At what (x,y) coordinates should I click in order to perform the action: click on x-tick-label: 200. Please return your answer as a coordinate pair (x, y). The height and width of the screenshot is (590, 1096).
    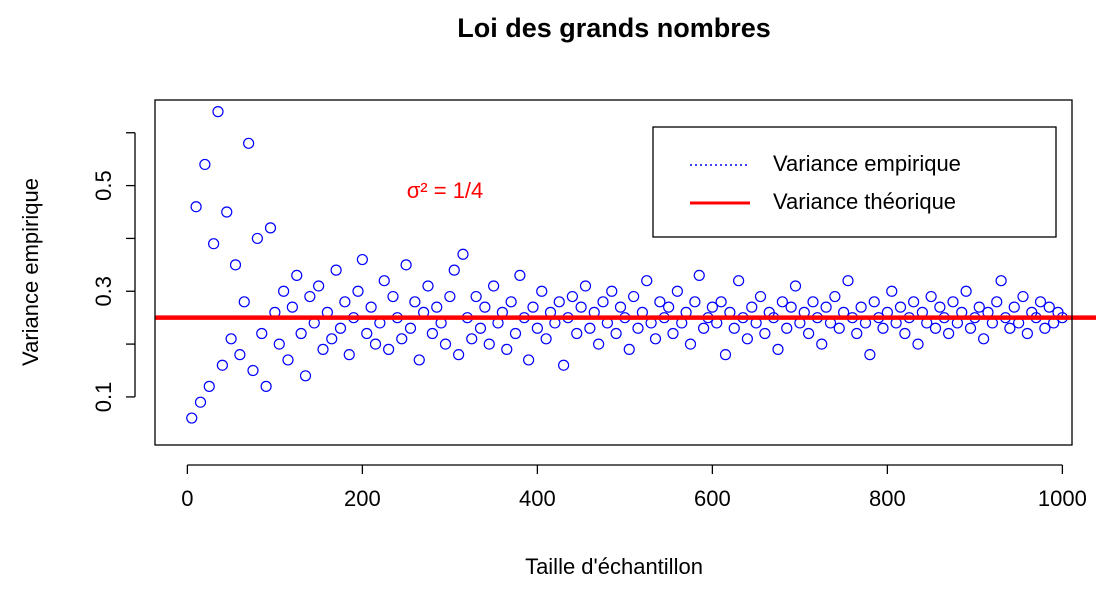
    Looking at the image, I should click on (362, 498).